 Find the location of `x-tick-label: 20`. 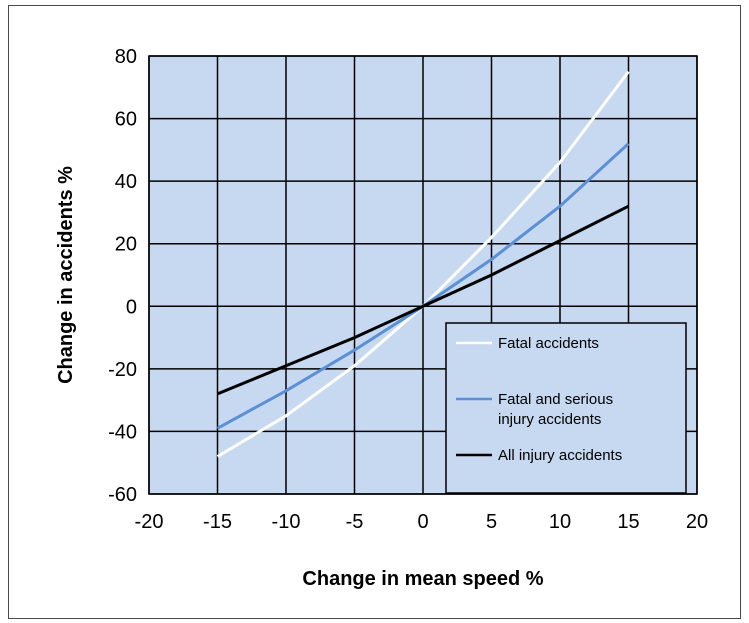

x-tick-label: 20 is located at coordinates (697, 522).